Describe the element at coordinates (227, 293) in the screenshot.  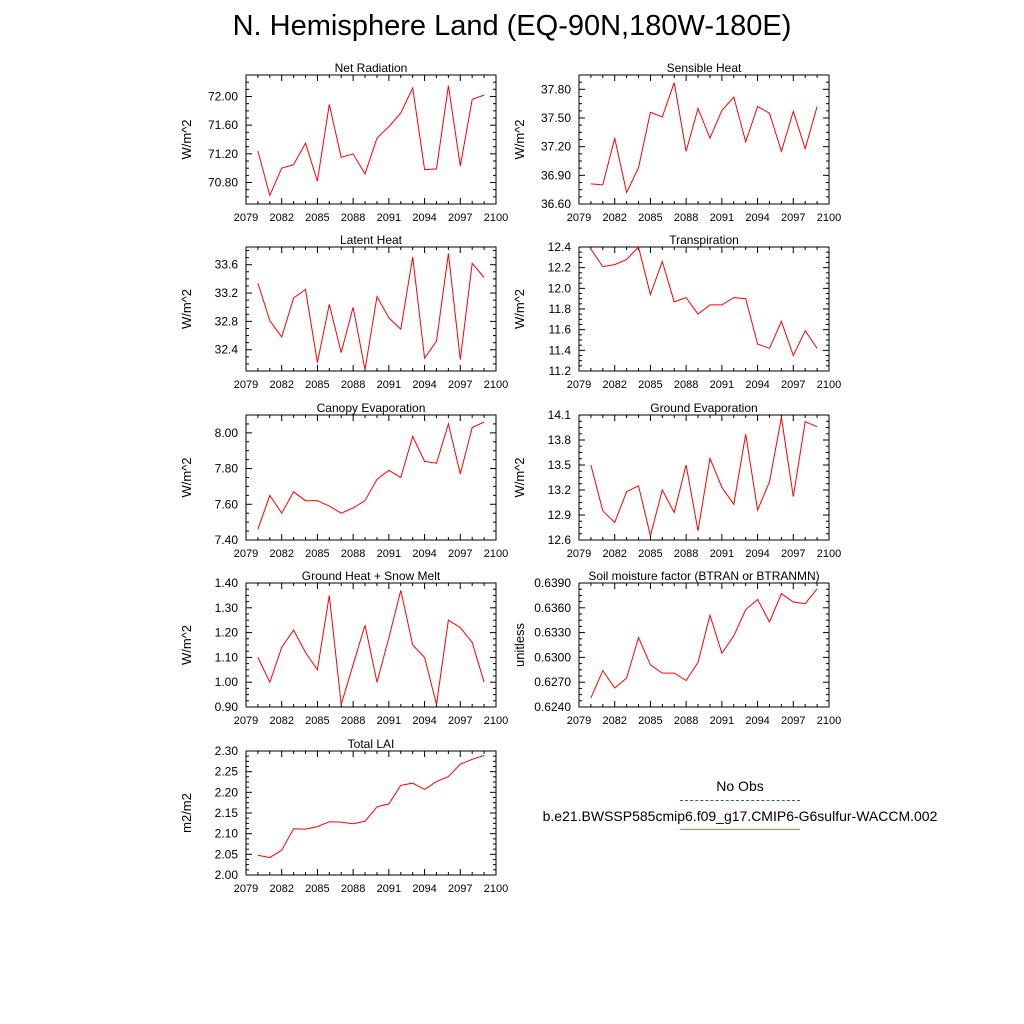
I see `y-tick-label: 33.2` at that location.